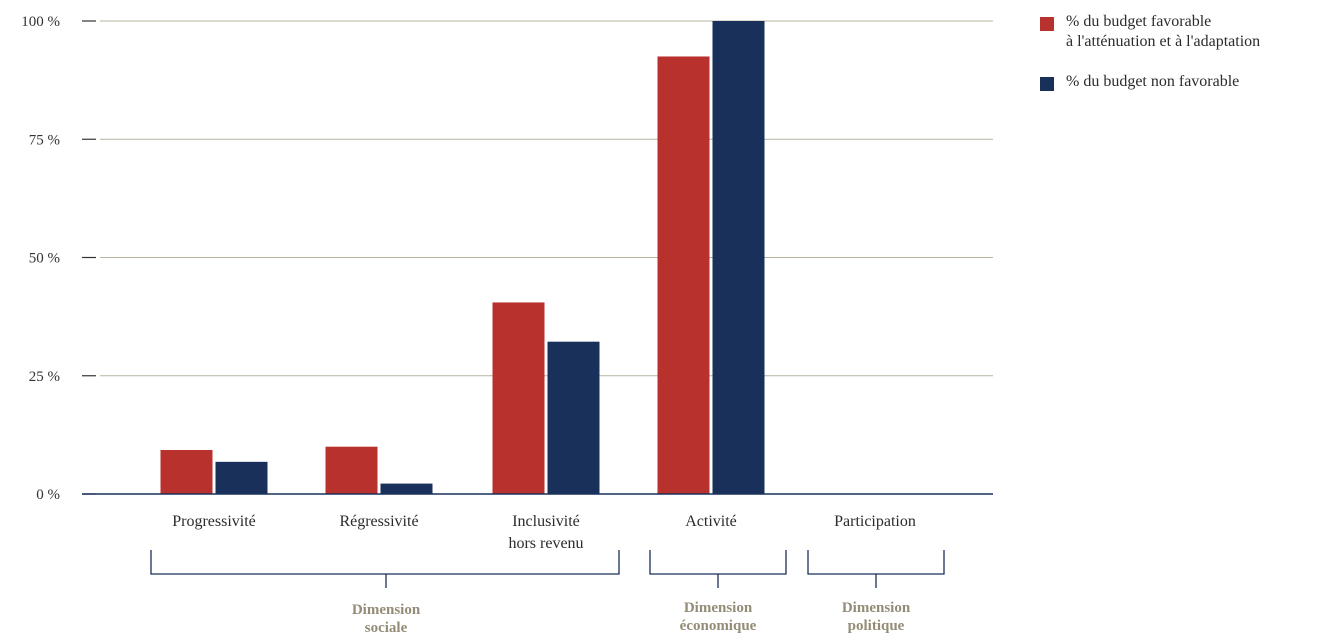  I want to click on legend-swatch-favorable, so click(1047, 24).